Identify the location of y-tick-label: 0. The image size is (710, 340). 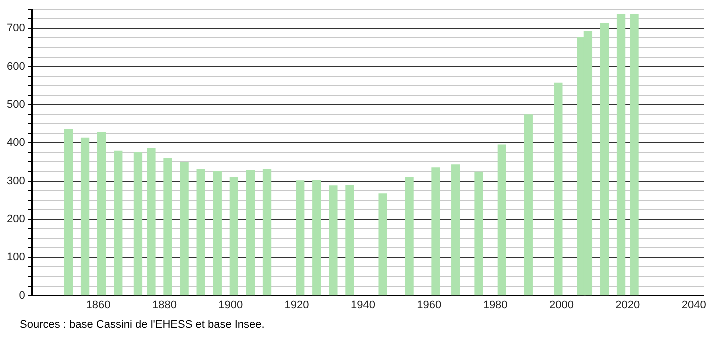
(22, 296).